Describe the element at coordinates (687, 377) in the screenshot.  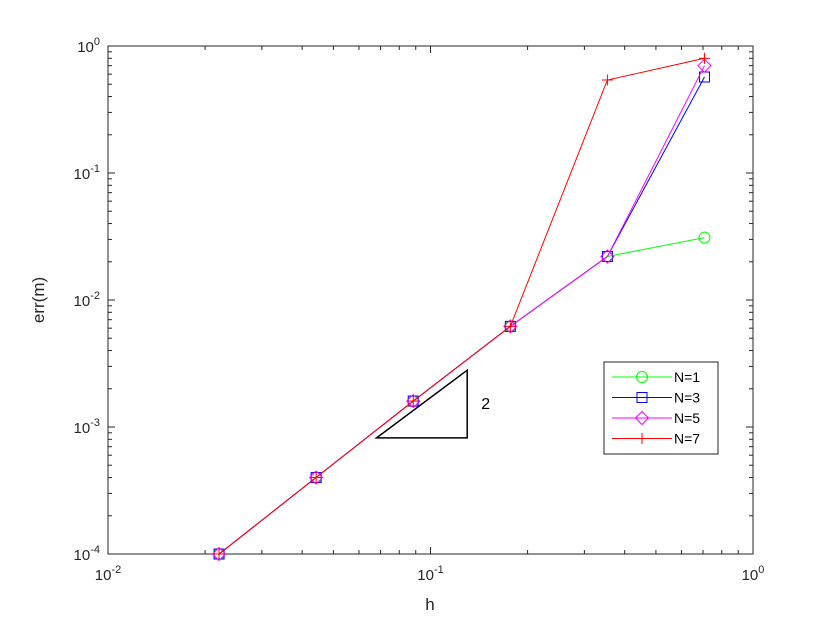
I see `legend-label: N=1` at that location.